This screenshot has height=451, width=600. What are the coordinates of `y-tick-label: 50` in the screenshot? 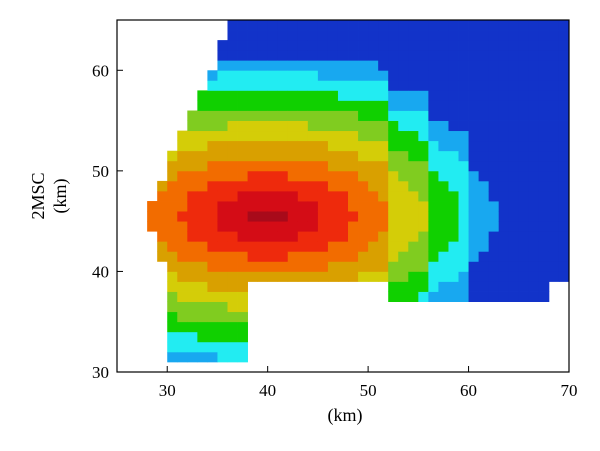 It's located at (100, 171).